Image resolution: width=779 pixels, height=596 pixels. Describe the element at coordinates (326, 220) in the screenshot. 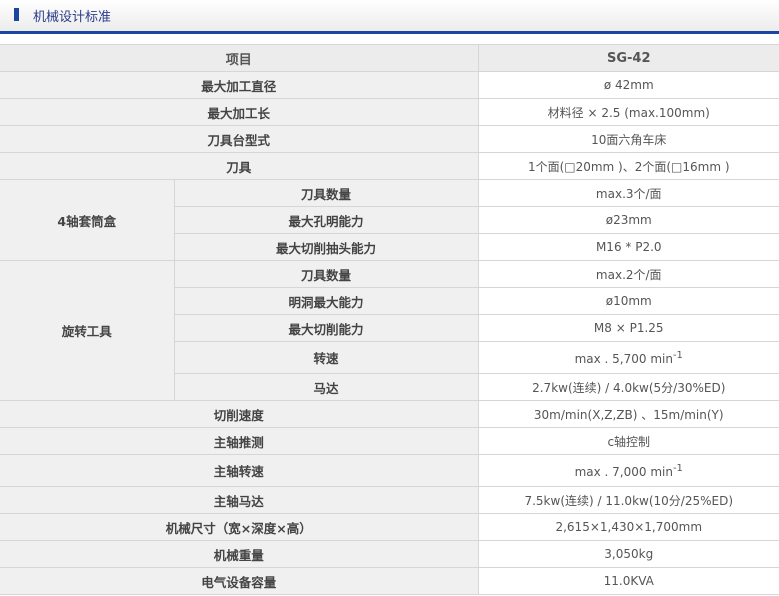

I see `row-label: 最大孔明能力` at that location.